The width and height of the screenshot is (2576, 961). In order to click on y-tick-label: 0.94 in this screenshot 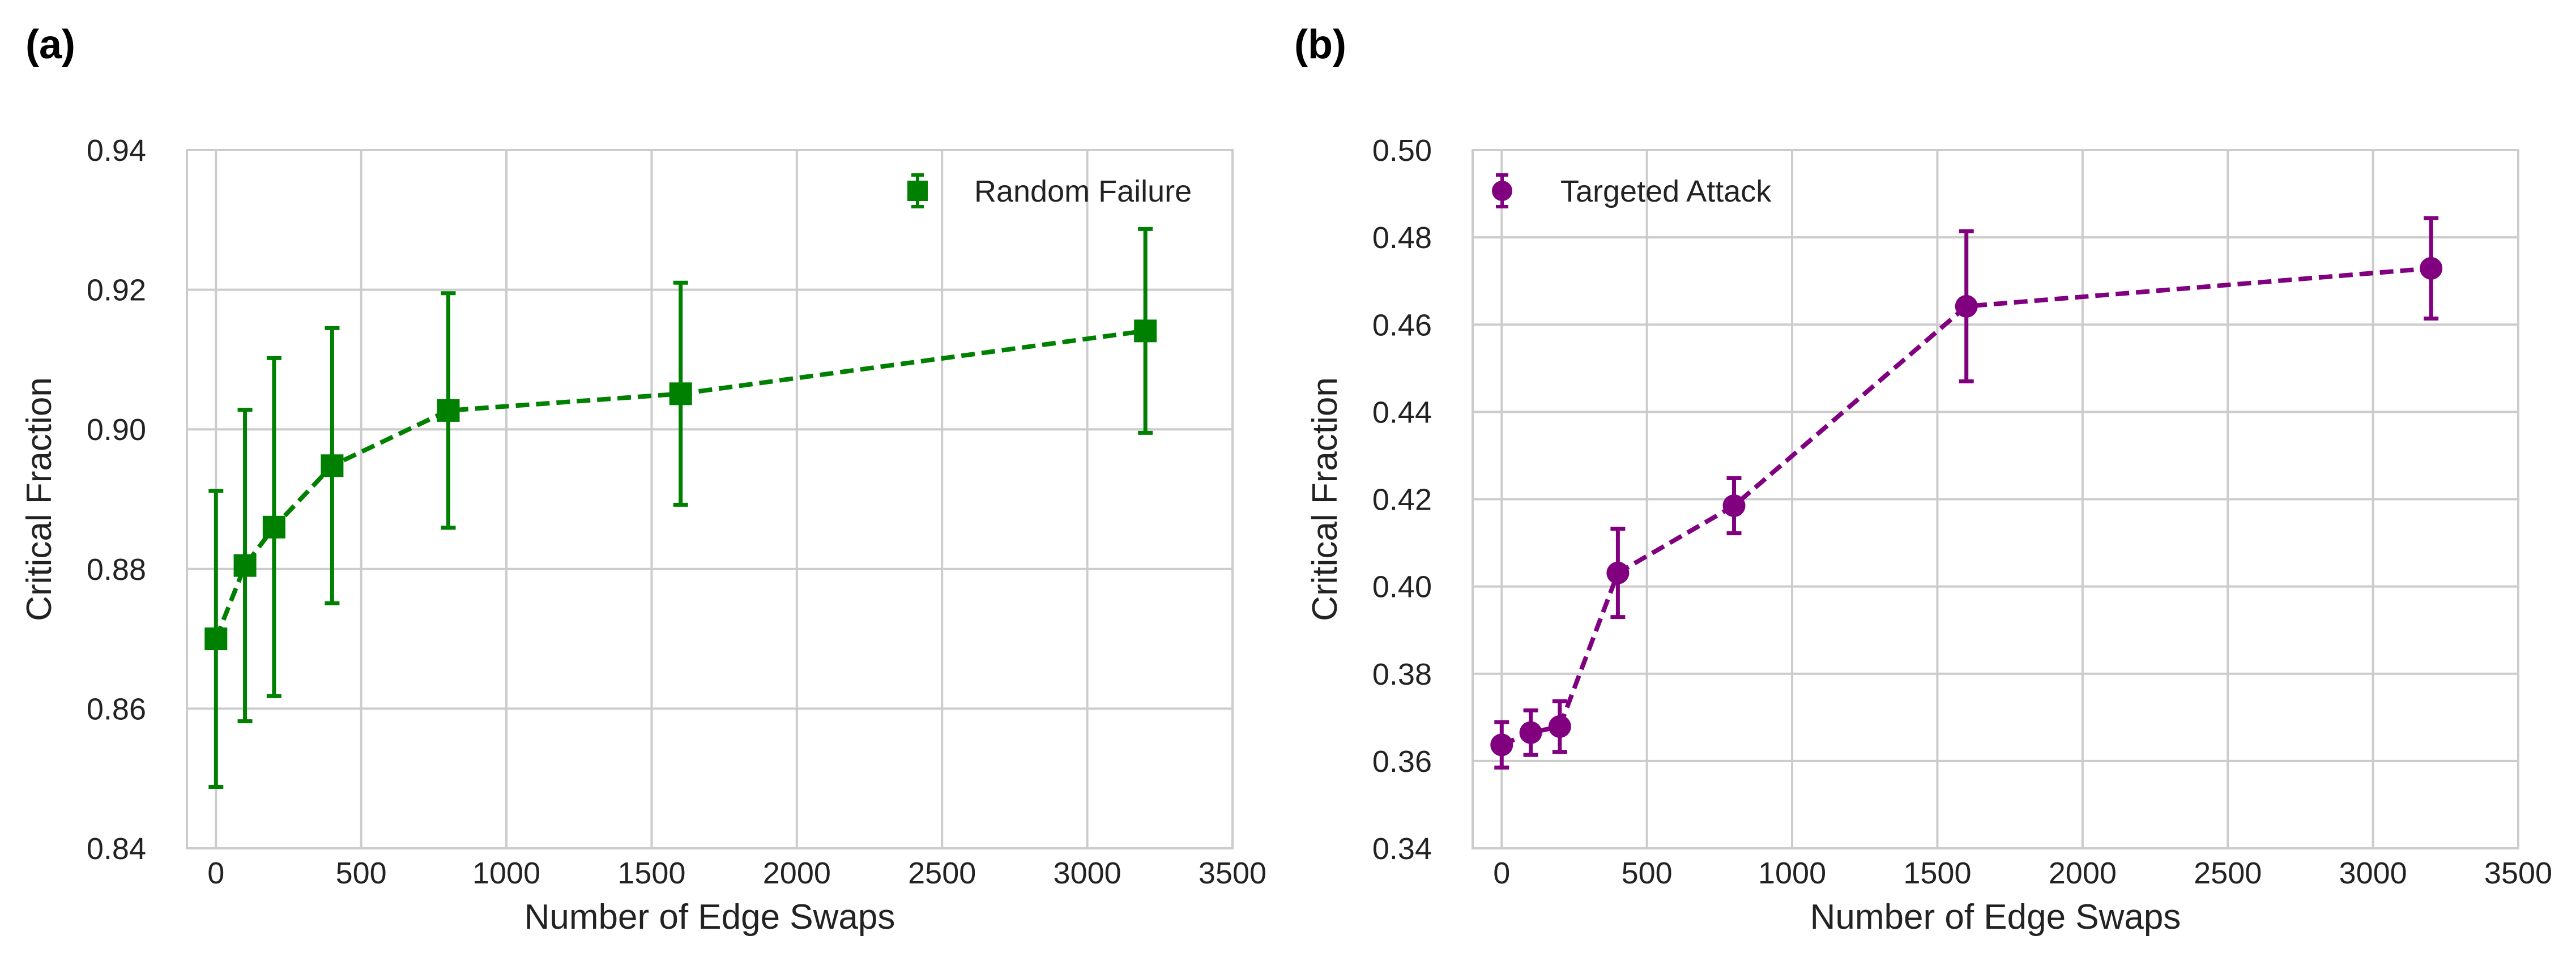, I will do `click(116, 151)`.